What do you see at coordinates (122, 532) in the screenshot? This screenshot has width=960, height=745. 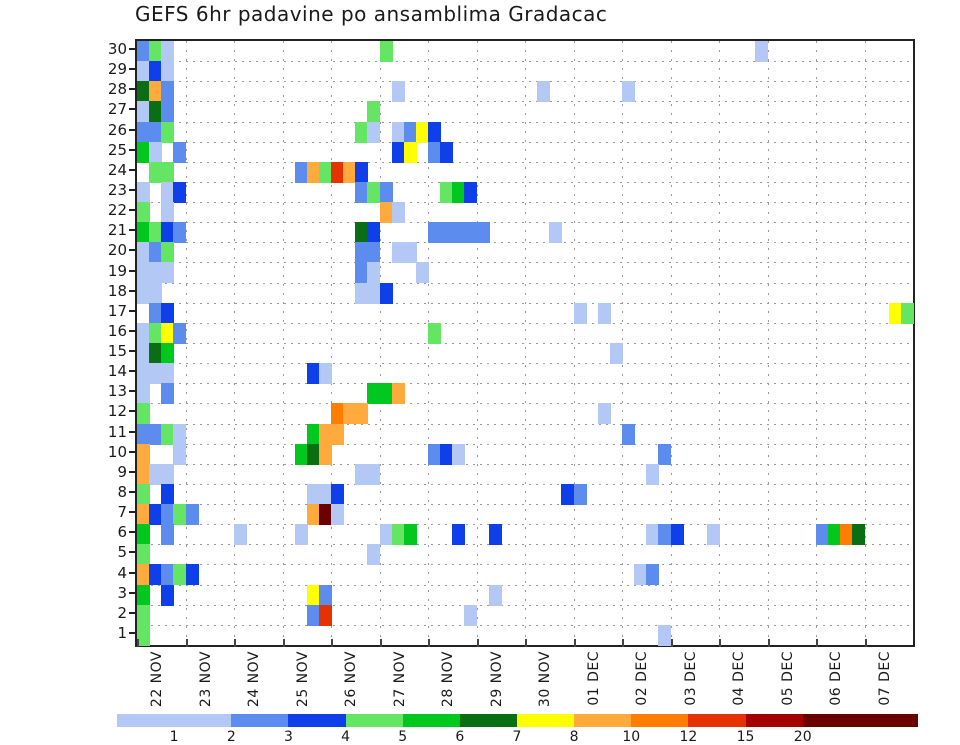 I see `y-tick-label: 6` at bounding box center [122, 532].